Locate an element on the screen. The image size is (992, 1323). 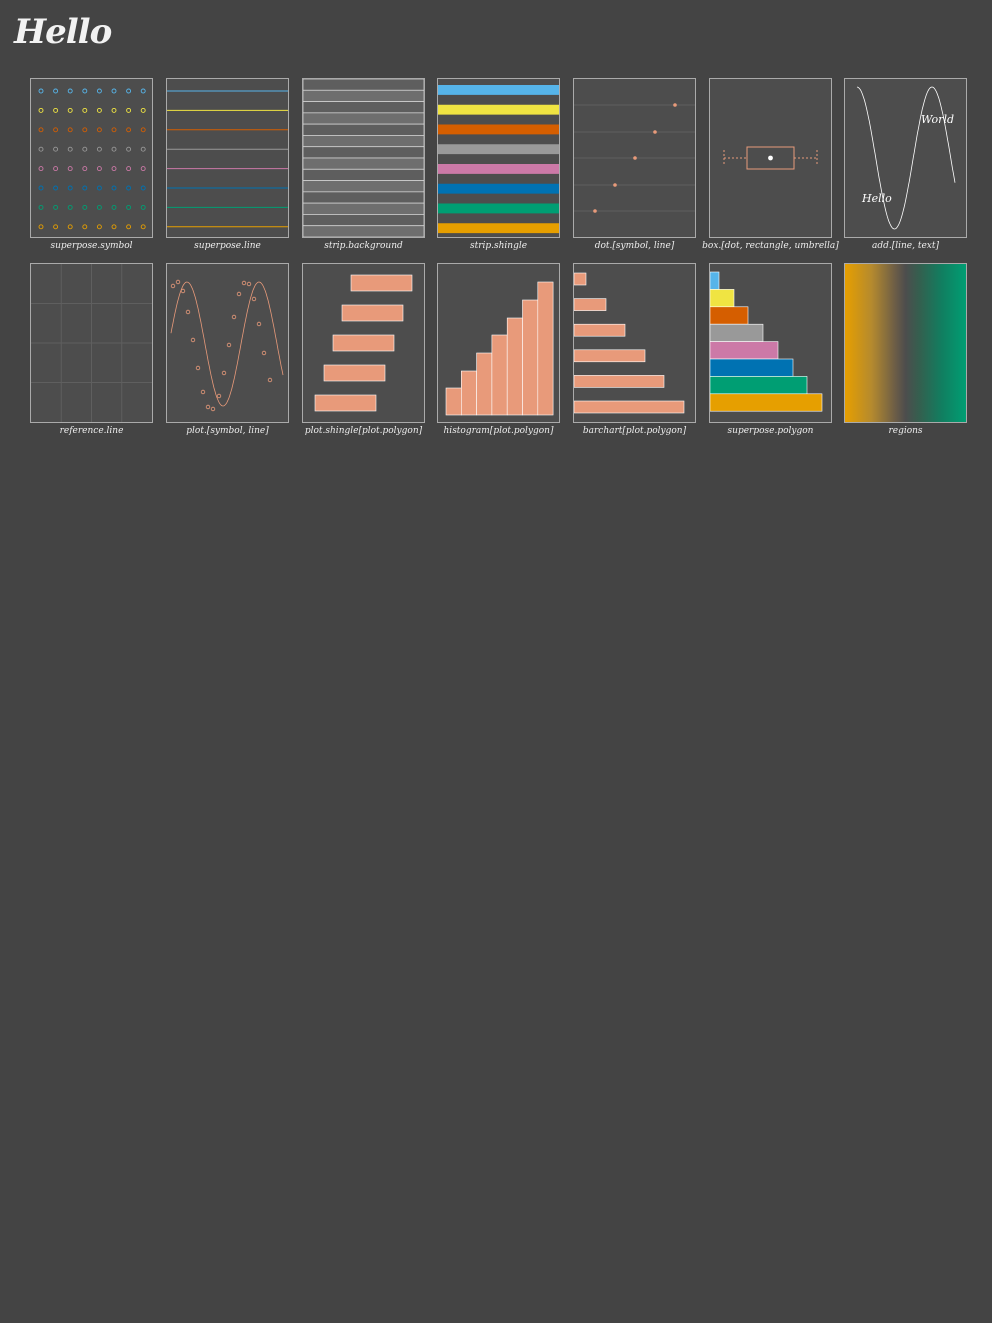
text-world: World is located at coordinates (937, 119).